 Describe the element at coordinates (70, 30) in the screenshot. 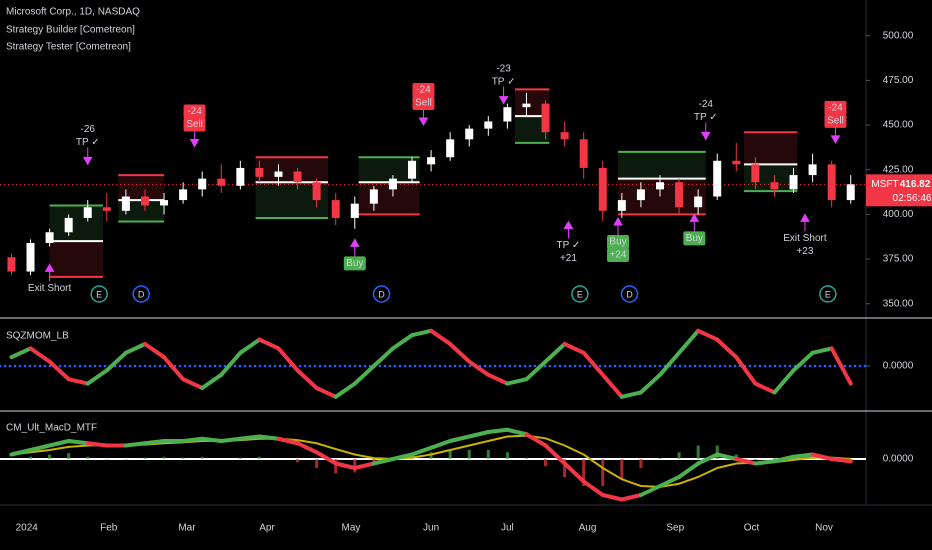

I see `indicator-name: Strategy Builder [Cometreon]` at that location.